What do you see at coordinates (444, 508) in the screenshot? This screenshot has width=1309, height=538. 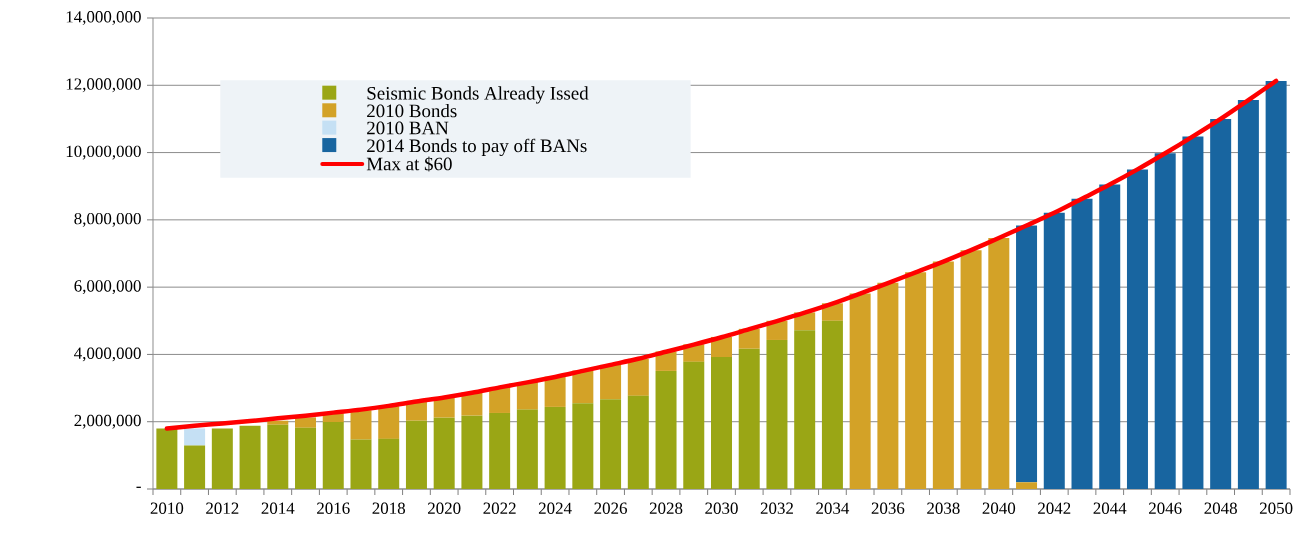 I see `x-tick-label: 2020` at bounding box center [444, 508].